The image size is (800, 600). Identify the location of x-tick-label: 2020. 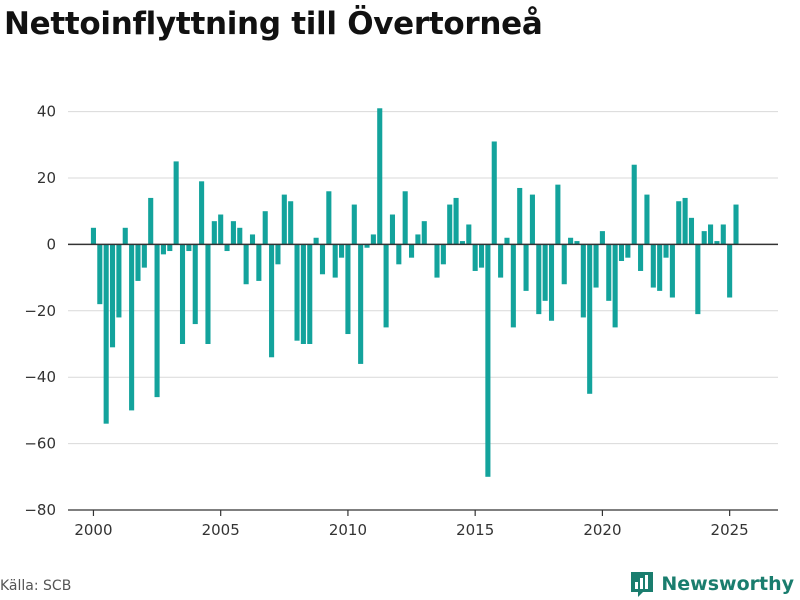
(602, 530).